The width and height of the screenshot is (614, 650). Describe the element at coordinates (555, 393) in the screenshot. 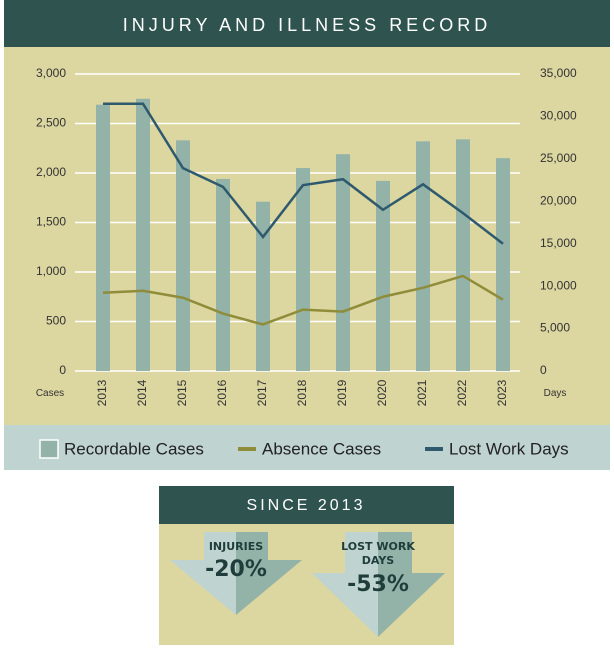

I see `y2-axis-label: Days` at that location.